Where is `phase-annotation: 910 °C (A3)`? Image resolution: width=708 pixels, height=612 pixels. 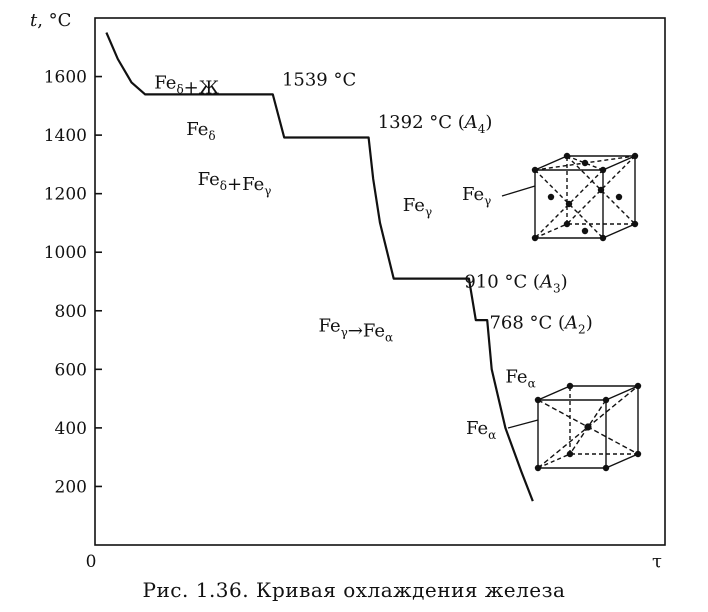 phase-annotation: 910 °C (A3) is located at coordinates (515, 283).